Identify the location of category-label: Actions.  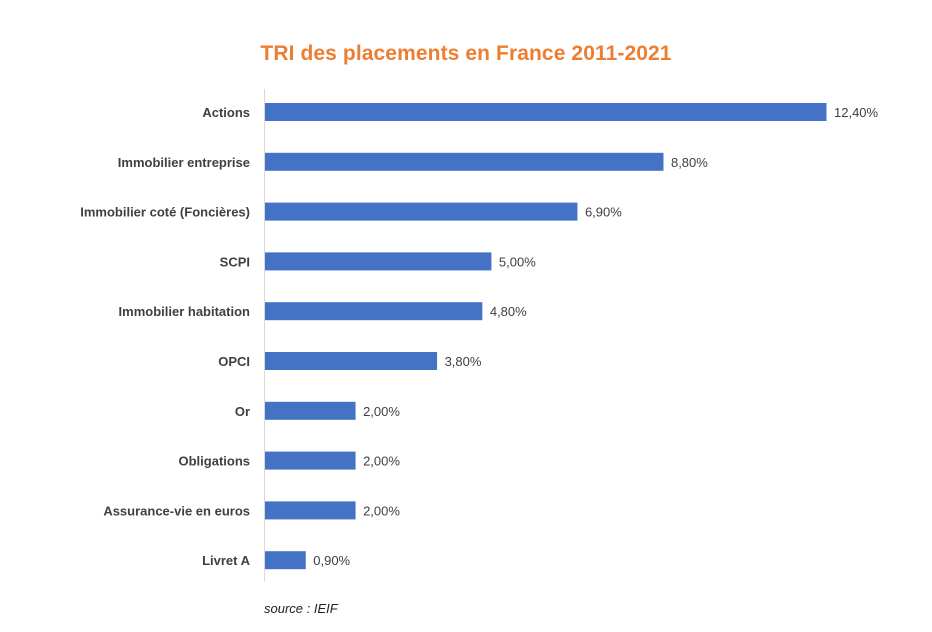
(226, 112).